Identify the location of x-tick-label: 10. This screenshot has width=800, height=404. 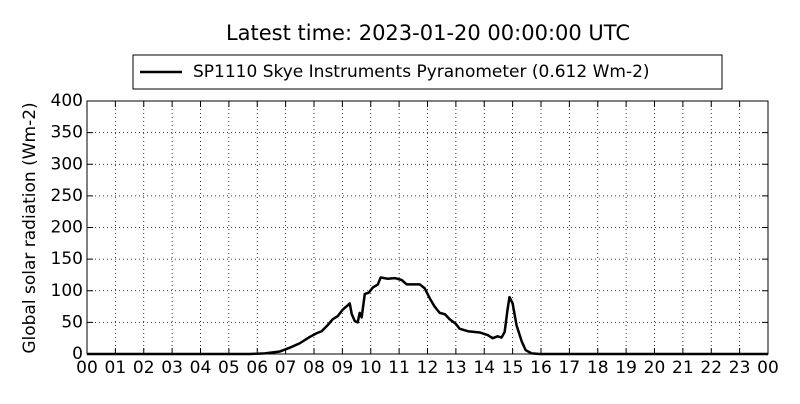
(371, 368).